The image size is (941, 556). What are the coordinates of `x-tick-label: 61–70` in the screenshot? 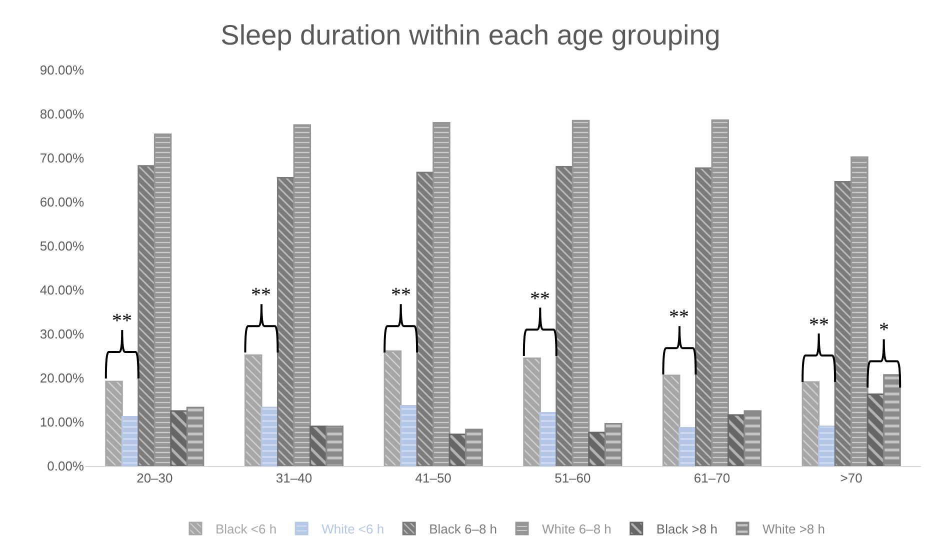 It's located at (712, 478).